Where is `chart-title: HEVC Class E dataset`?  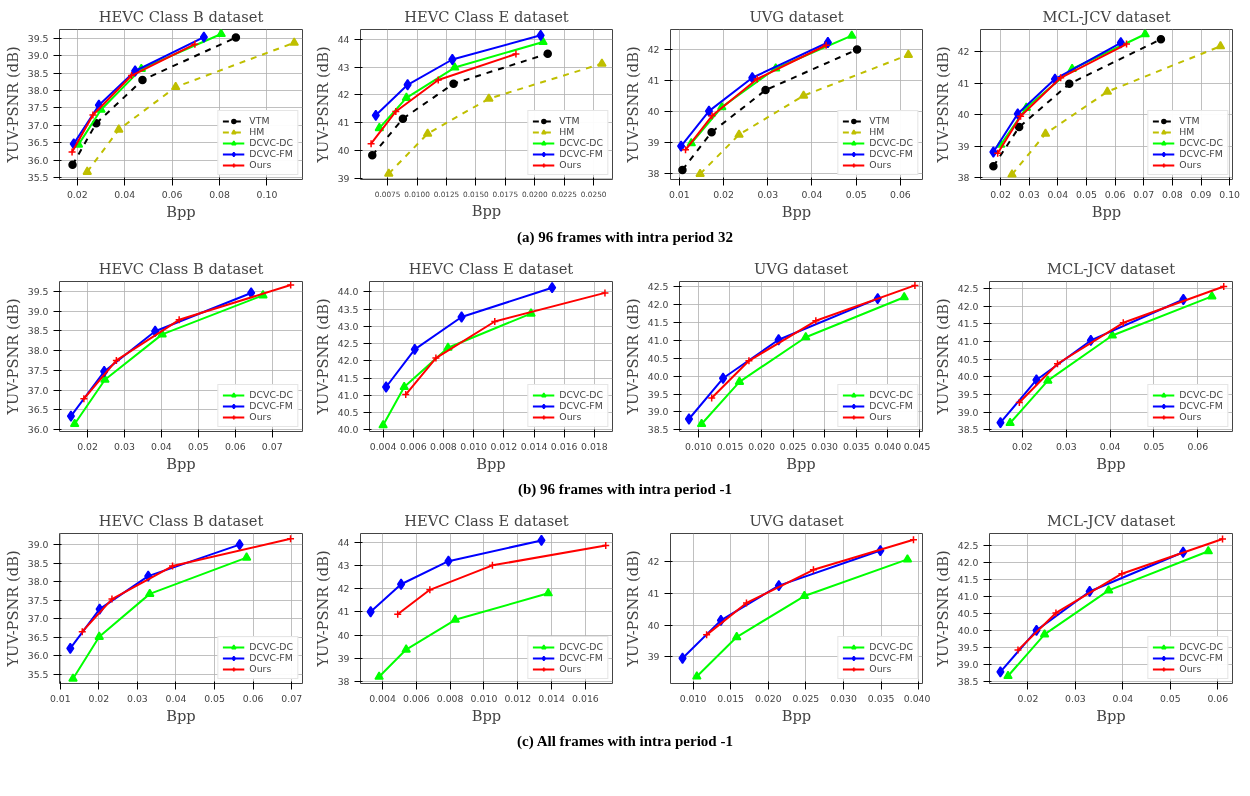
chart-title: HEVC Class E dataset is located at coordinates (491, 268).